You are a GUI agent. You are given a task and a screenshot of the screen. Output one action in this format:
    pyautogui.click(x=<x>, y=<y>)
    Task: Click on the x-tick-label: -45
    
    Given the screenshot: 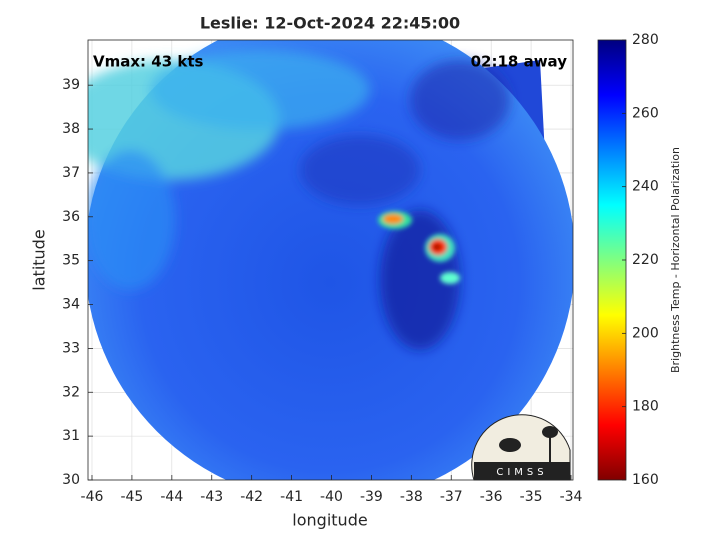 What is the action you would take?
    pyautogui.click(x=131, y=497)
    